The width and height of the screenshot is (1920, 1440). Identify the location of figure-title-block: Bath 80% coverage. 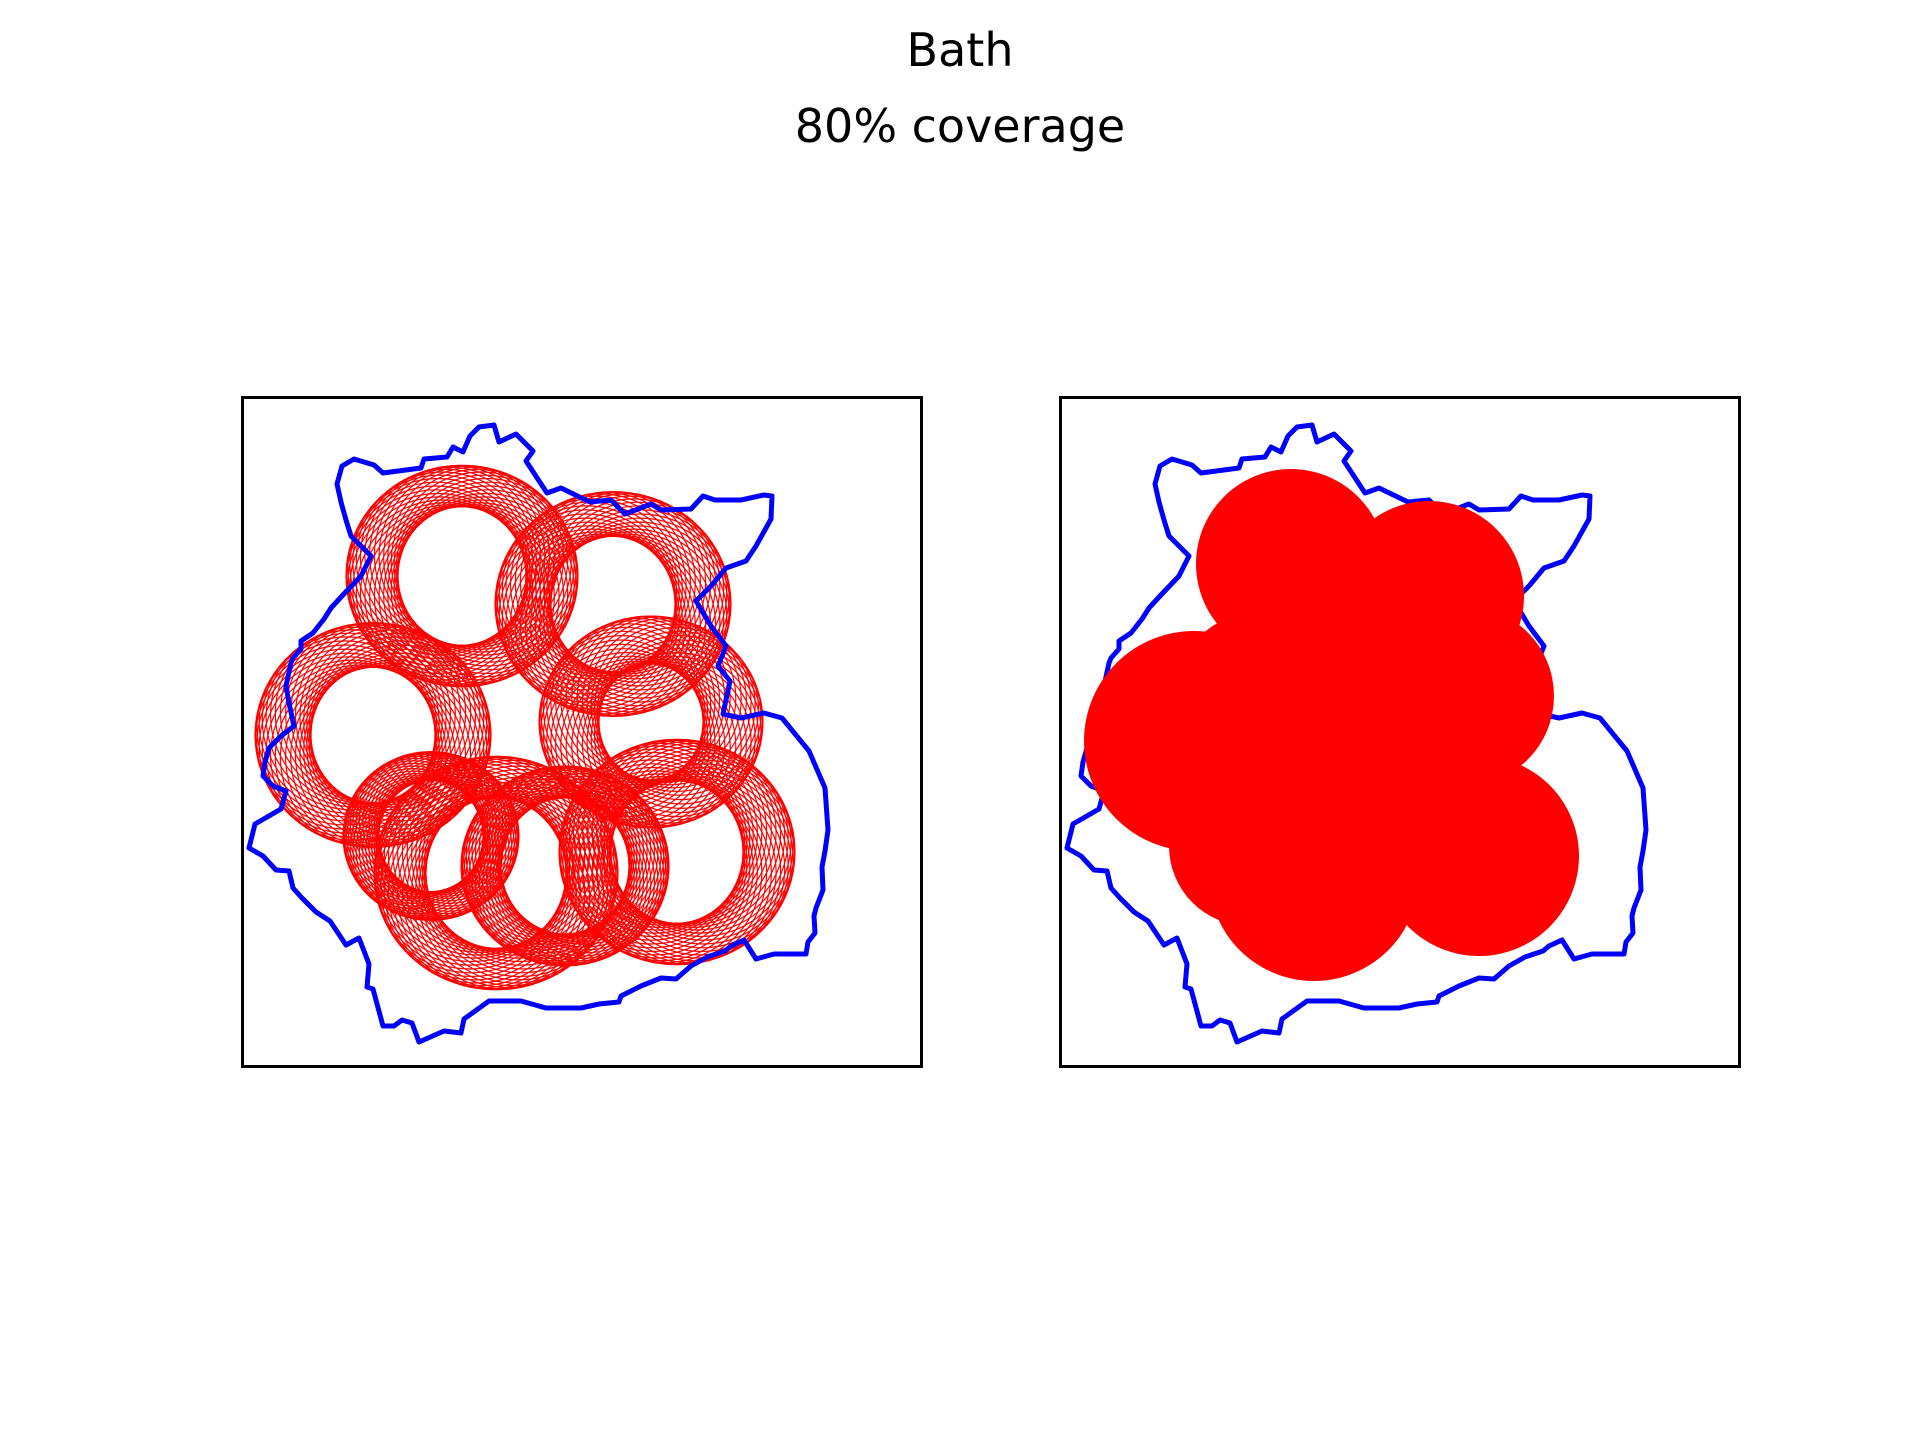
(960, 88).